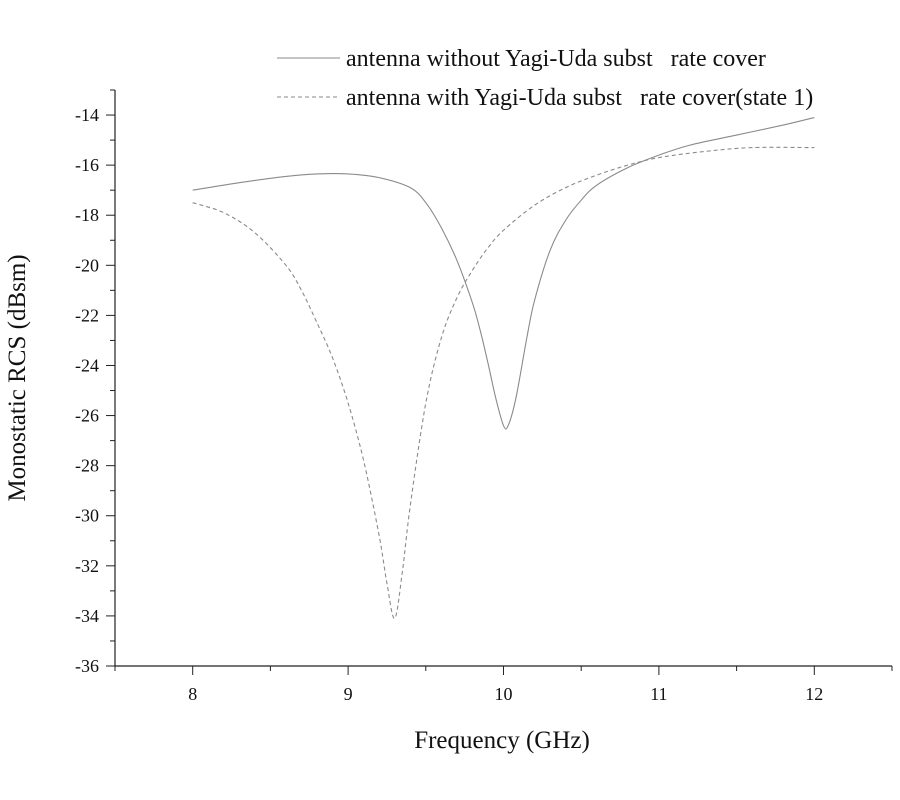 The height and width of the screenshot is (800, 900). Describe the element at coordinates (814, 694) in the screenshot. I see `x-tick-label: 12` at that location.